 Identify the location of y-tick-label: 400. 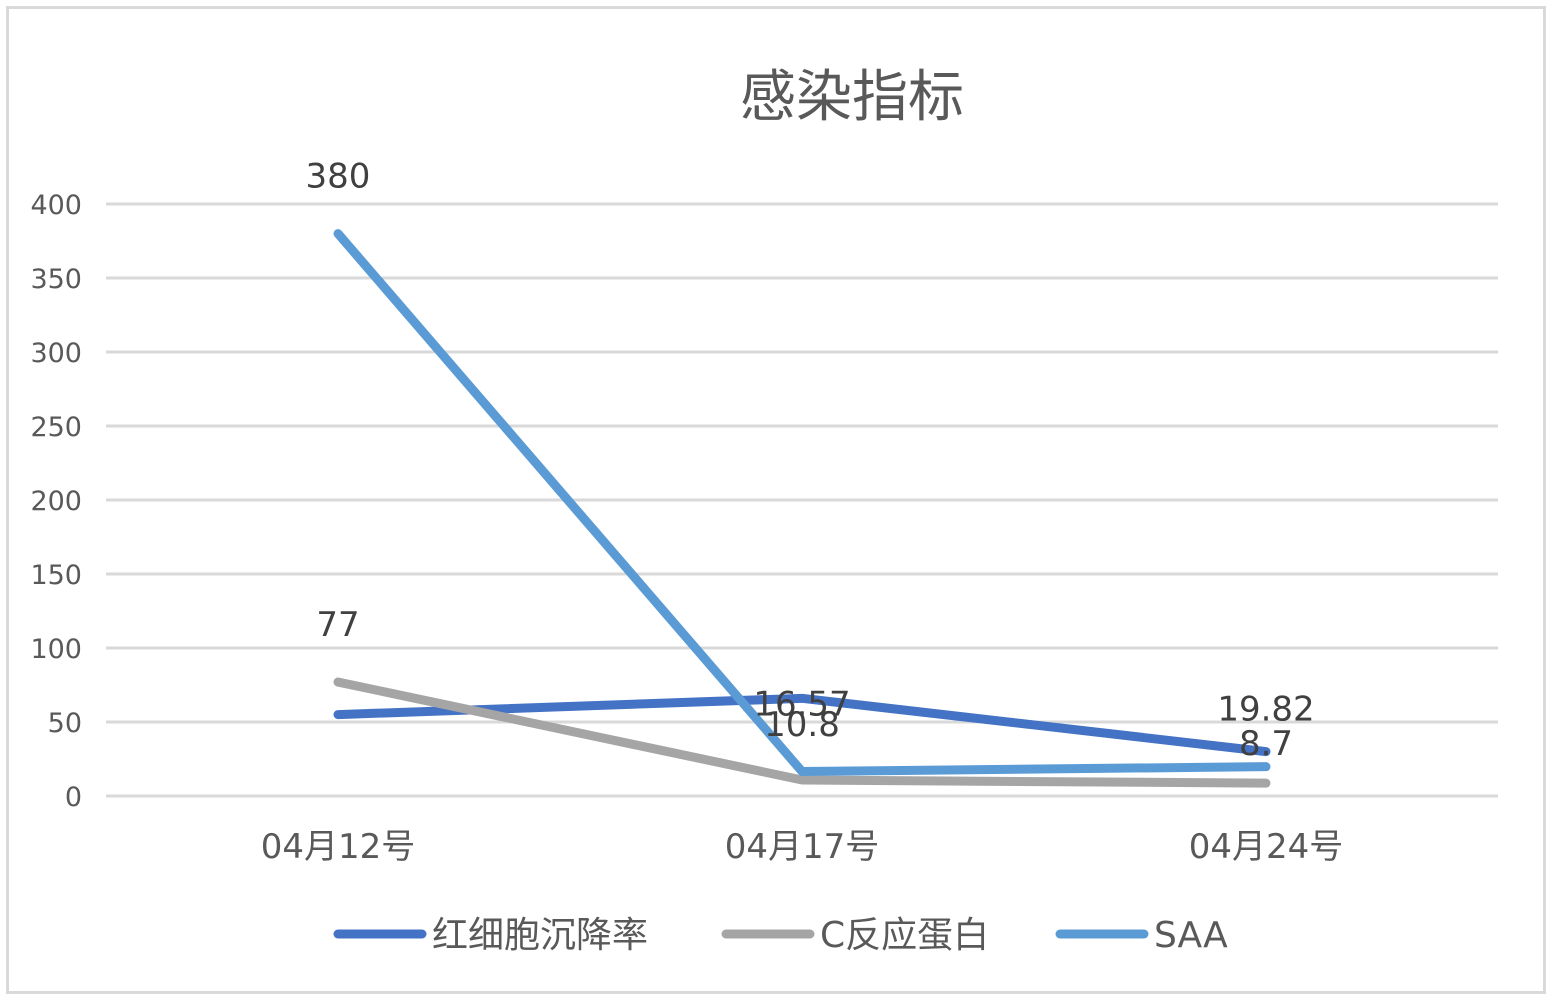
(56, 205).